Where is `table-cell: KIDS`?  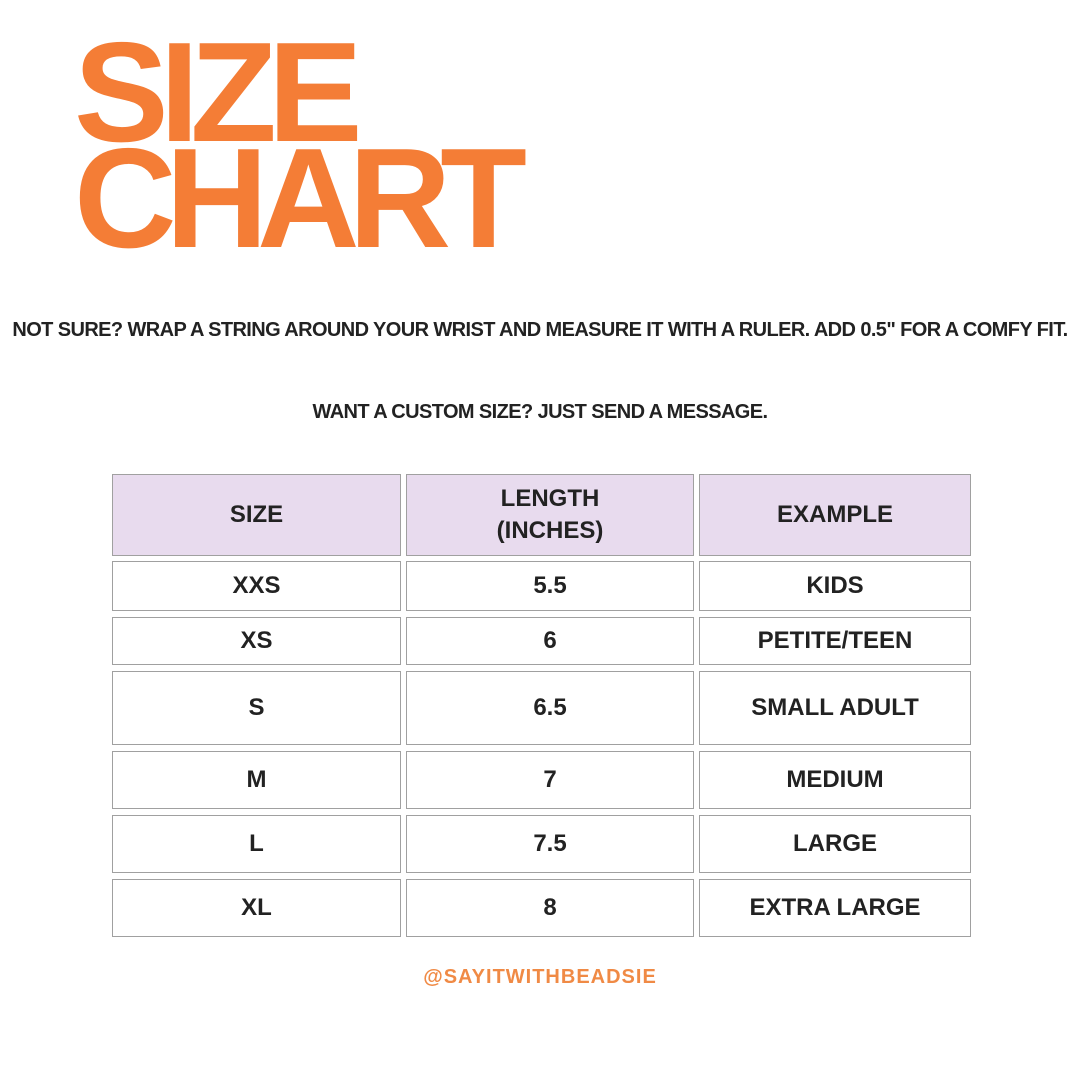
table-cell: KIDS is located at coordinates (835, 586).